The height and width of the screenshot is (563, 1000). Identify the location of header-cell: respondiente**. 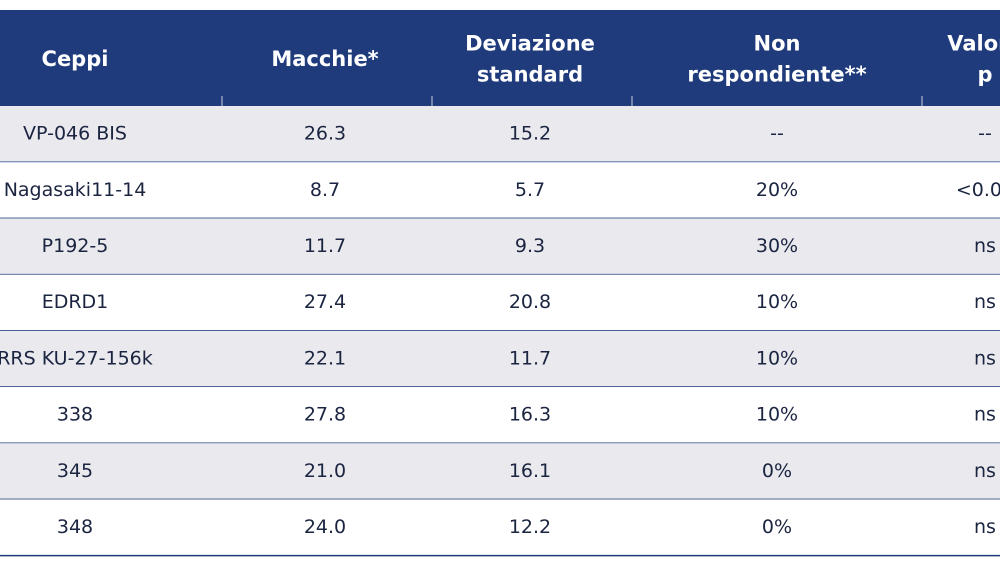
(776, 75).